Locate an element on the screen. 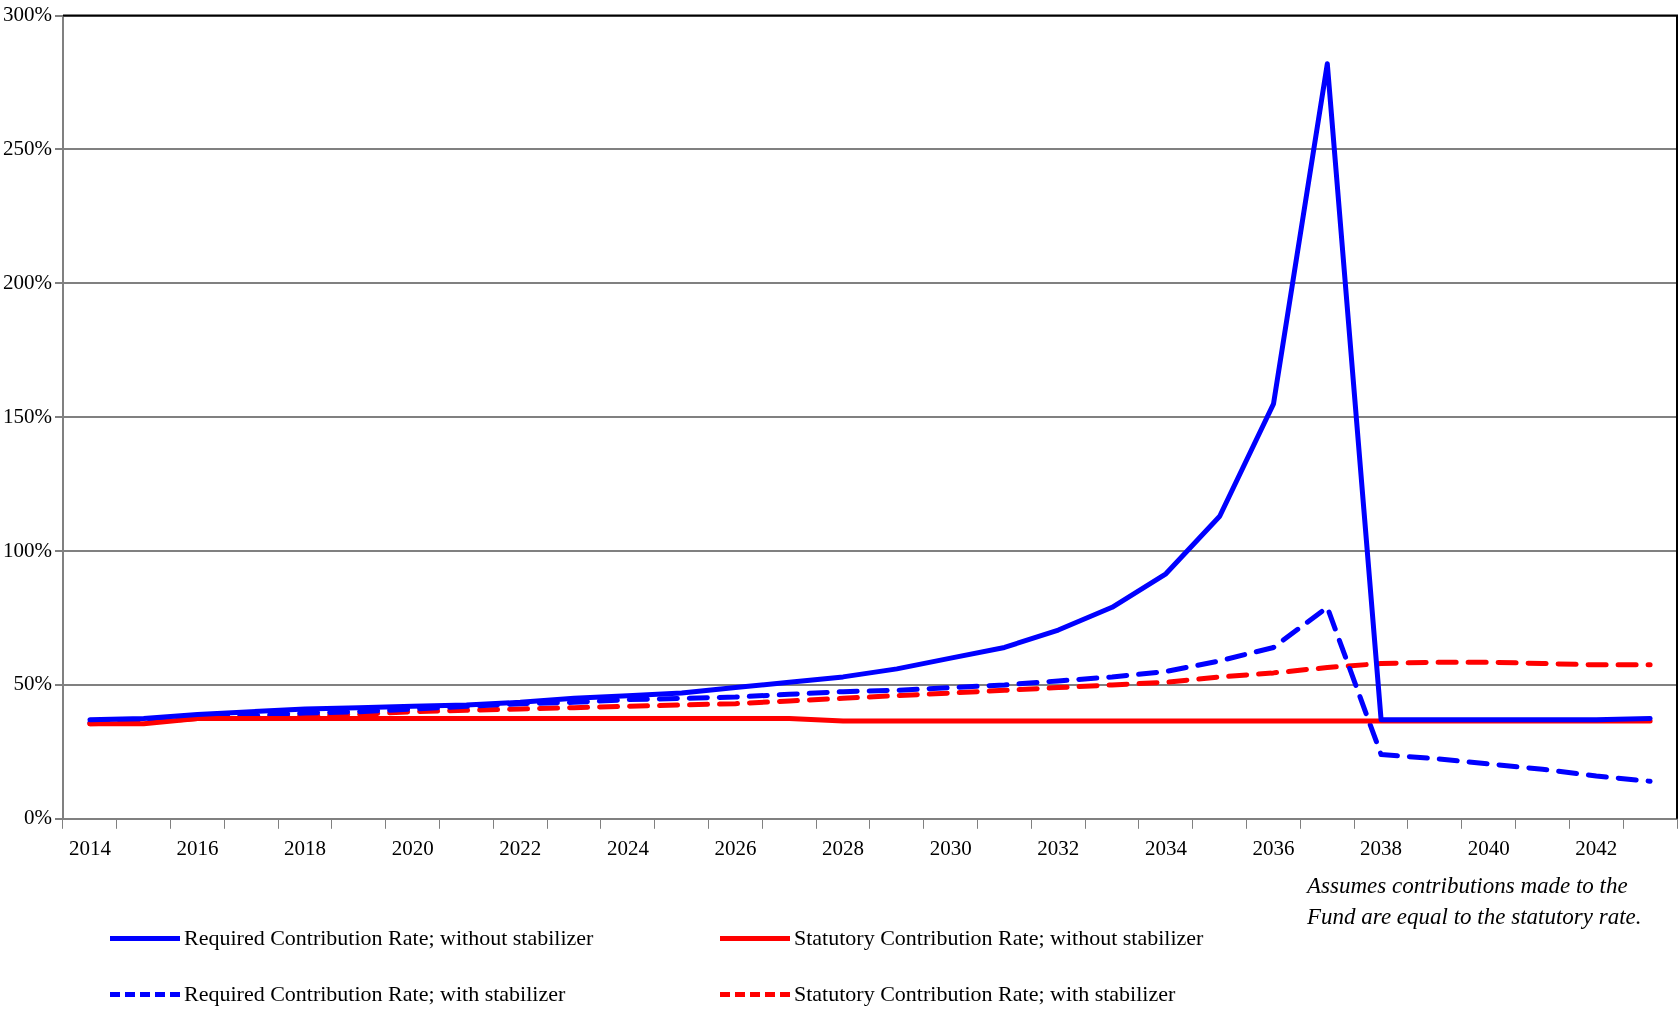 The width and height of the screenshot is (1679, 1011). x-tick-label: 2032 is located at coordinates (1058, 847).